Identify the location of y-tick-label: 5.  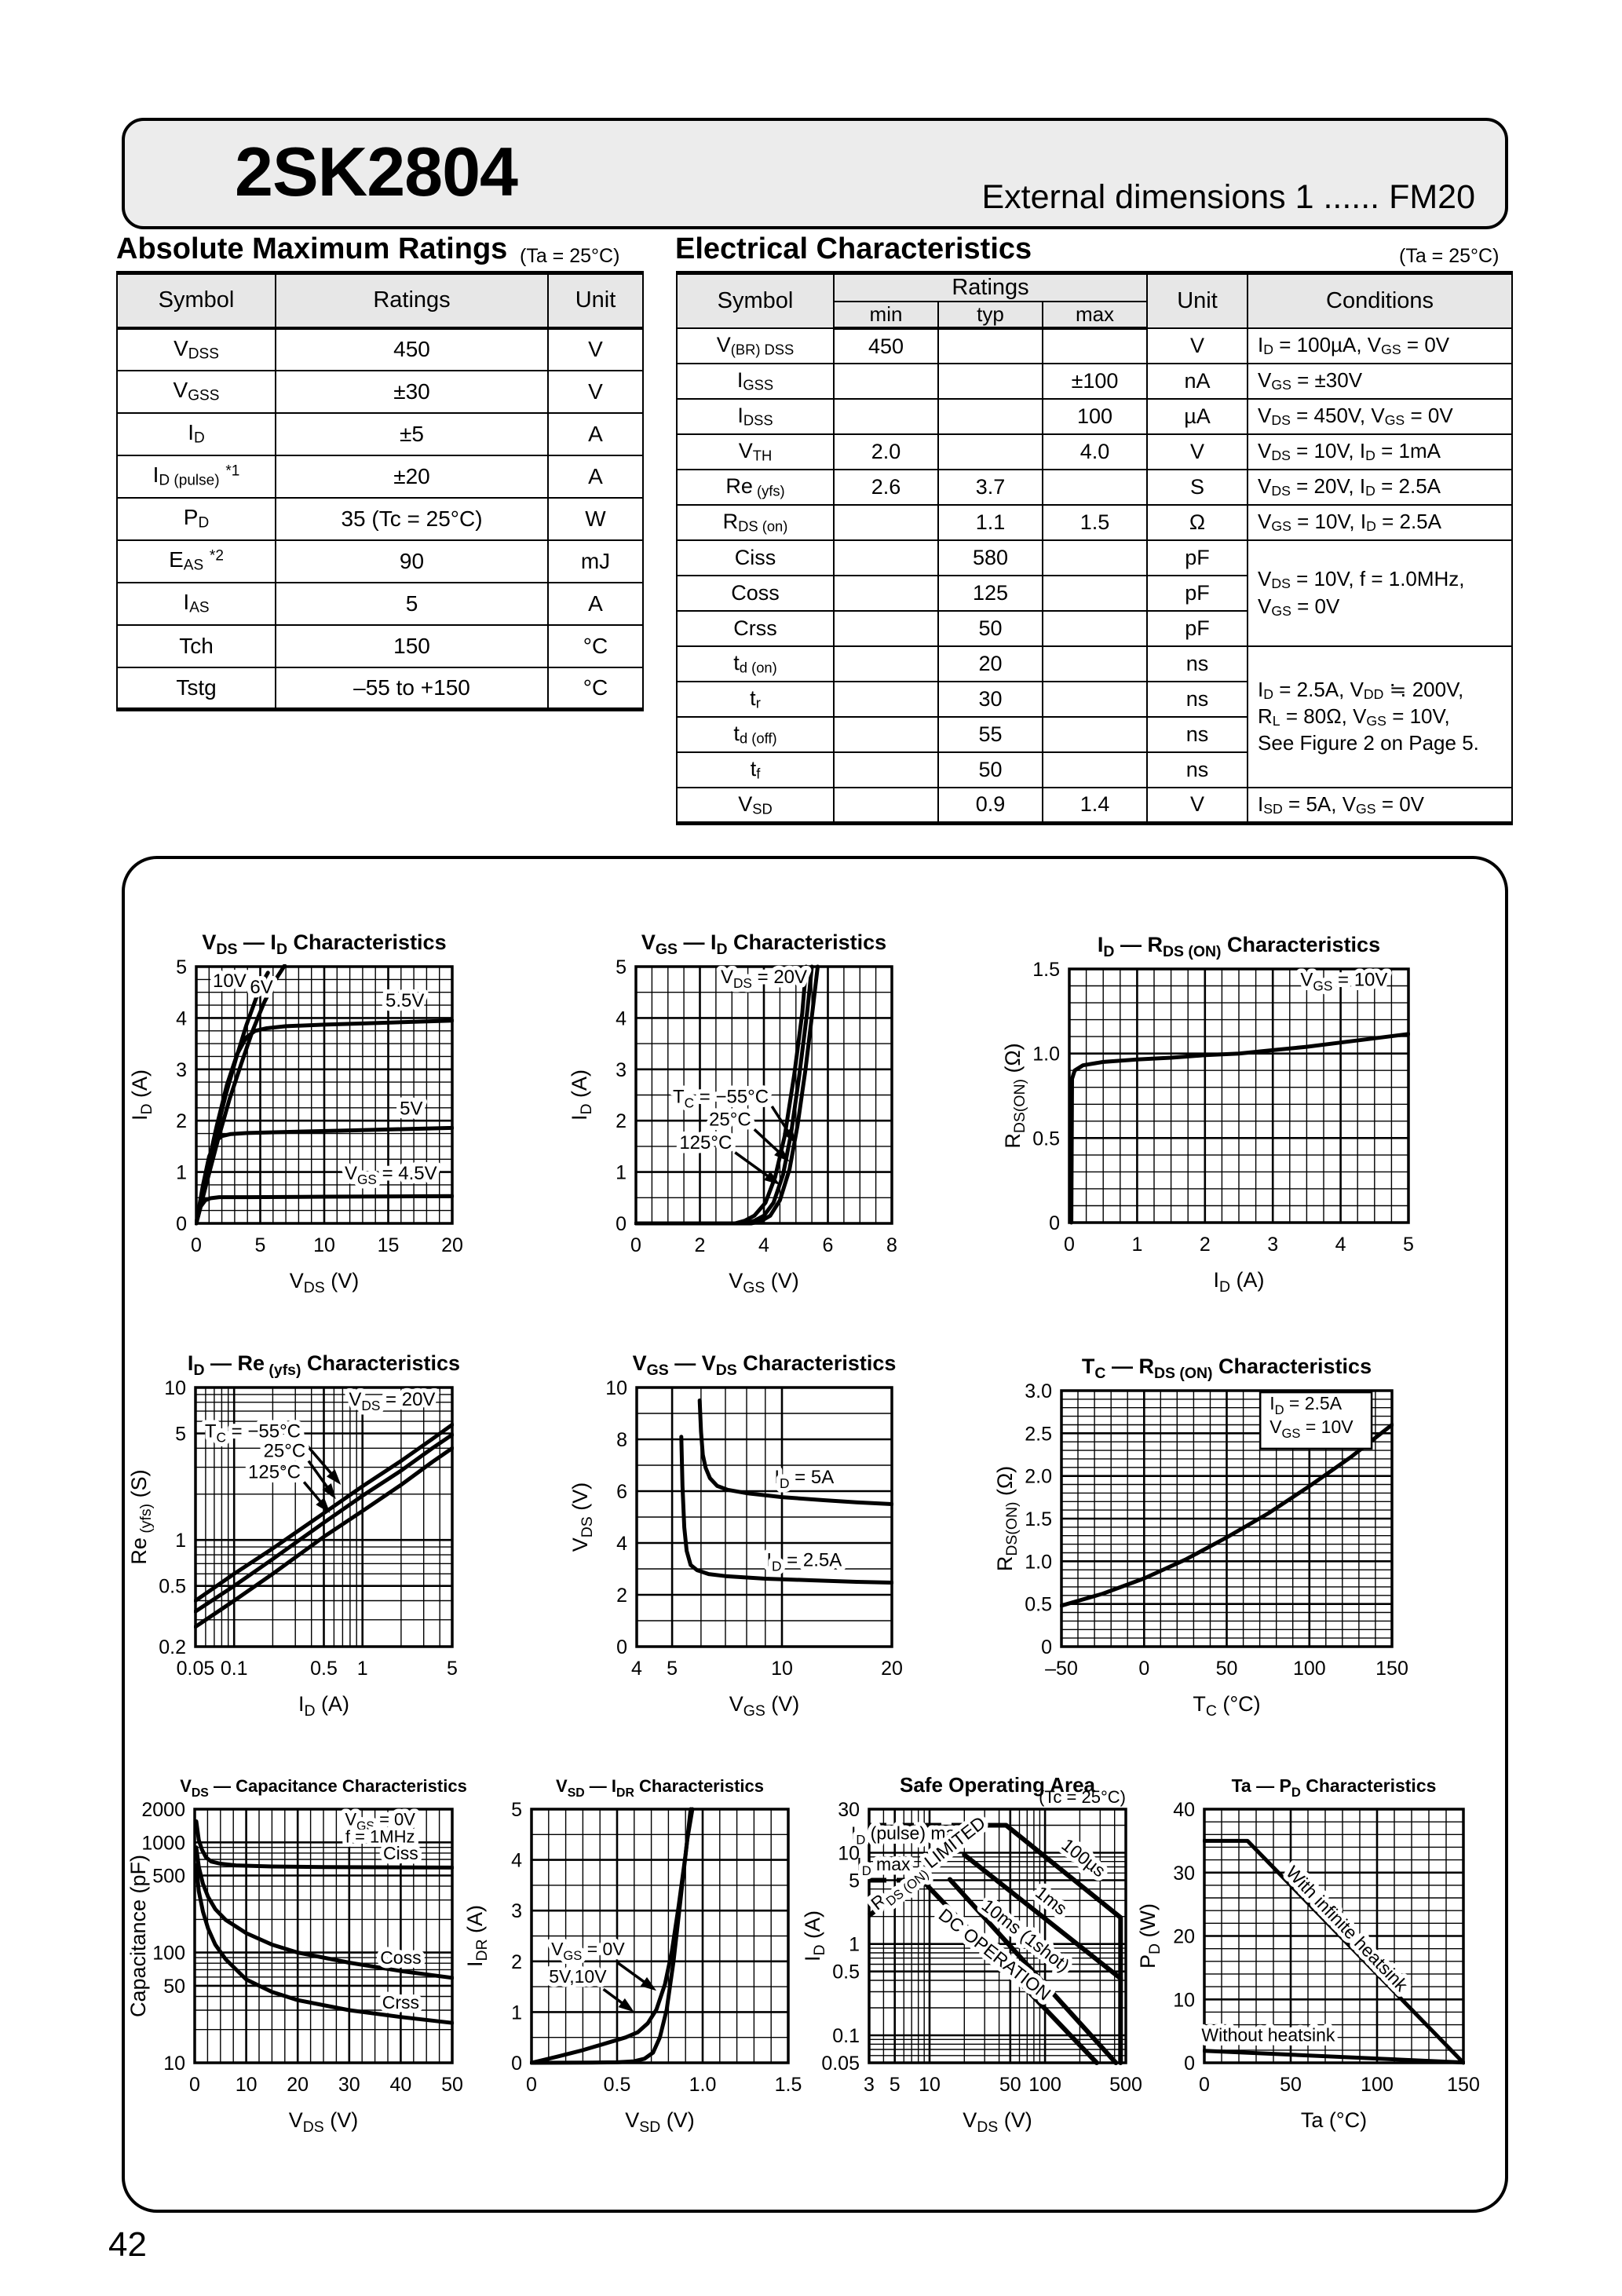
(516, 1810).